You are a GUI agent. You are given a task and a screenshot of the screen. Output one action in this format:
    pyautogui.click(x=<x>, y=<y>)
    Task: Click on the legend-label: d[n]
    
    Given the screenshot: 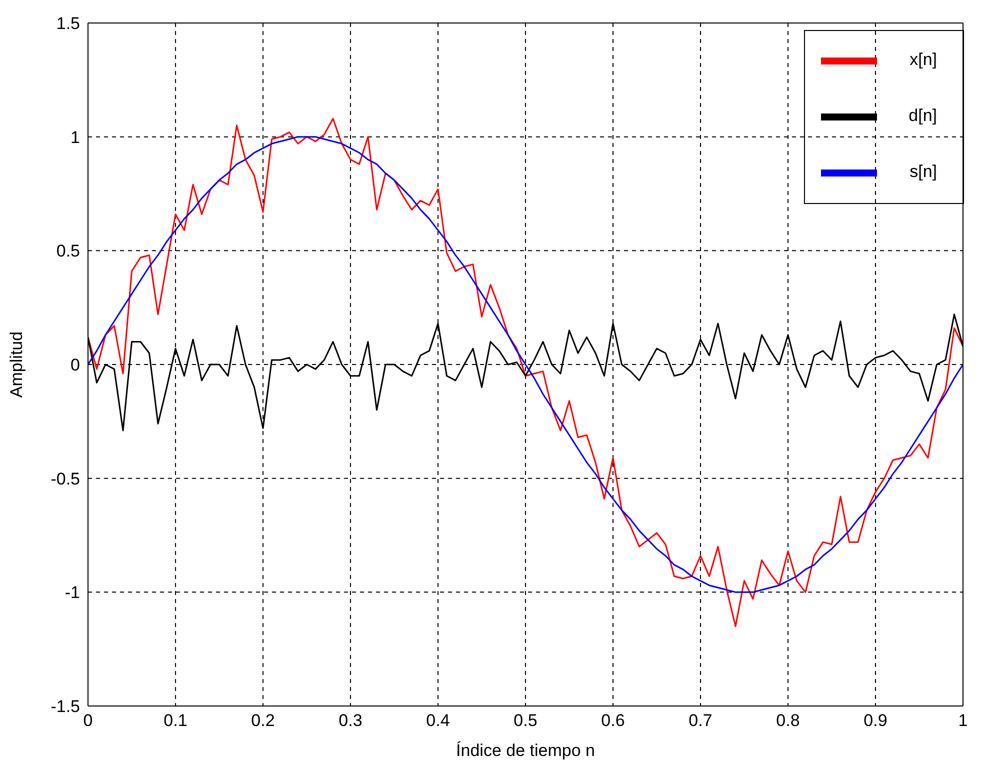 What is the action you would take?
    pyautogui.click(x=922, y=116)
    